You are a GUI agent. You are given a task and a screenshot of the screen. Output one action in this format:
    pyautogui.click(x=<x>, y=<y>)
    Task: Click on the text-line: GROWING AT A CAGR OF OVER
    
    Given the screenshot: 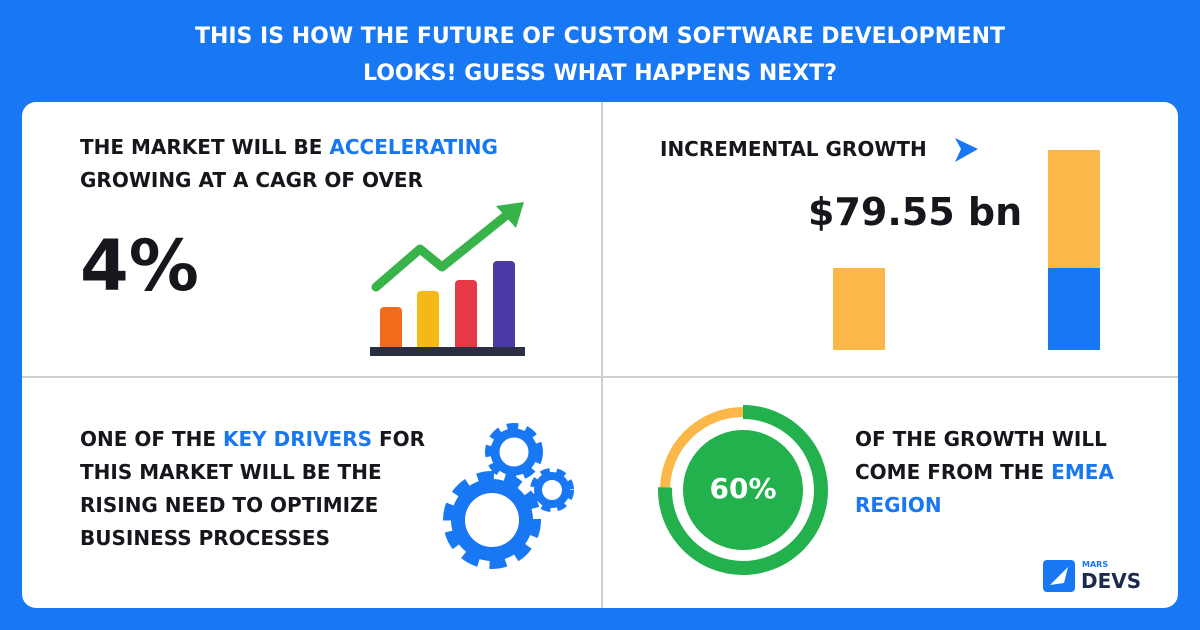 What is the action you would take?
    pyautogui.click(x=251, y=180)
    